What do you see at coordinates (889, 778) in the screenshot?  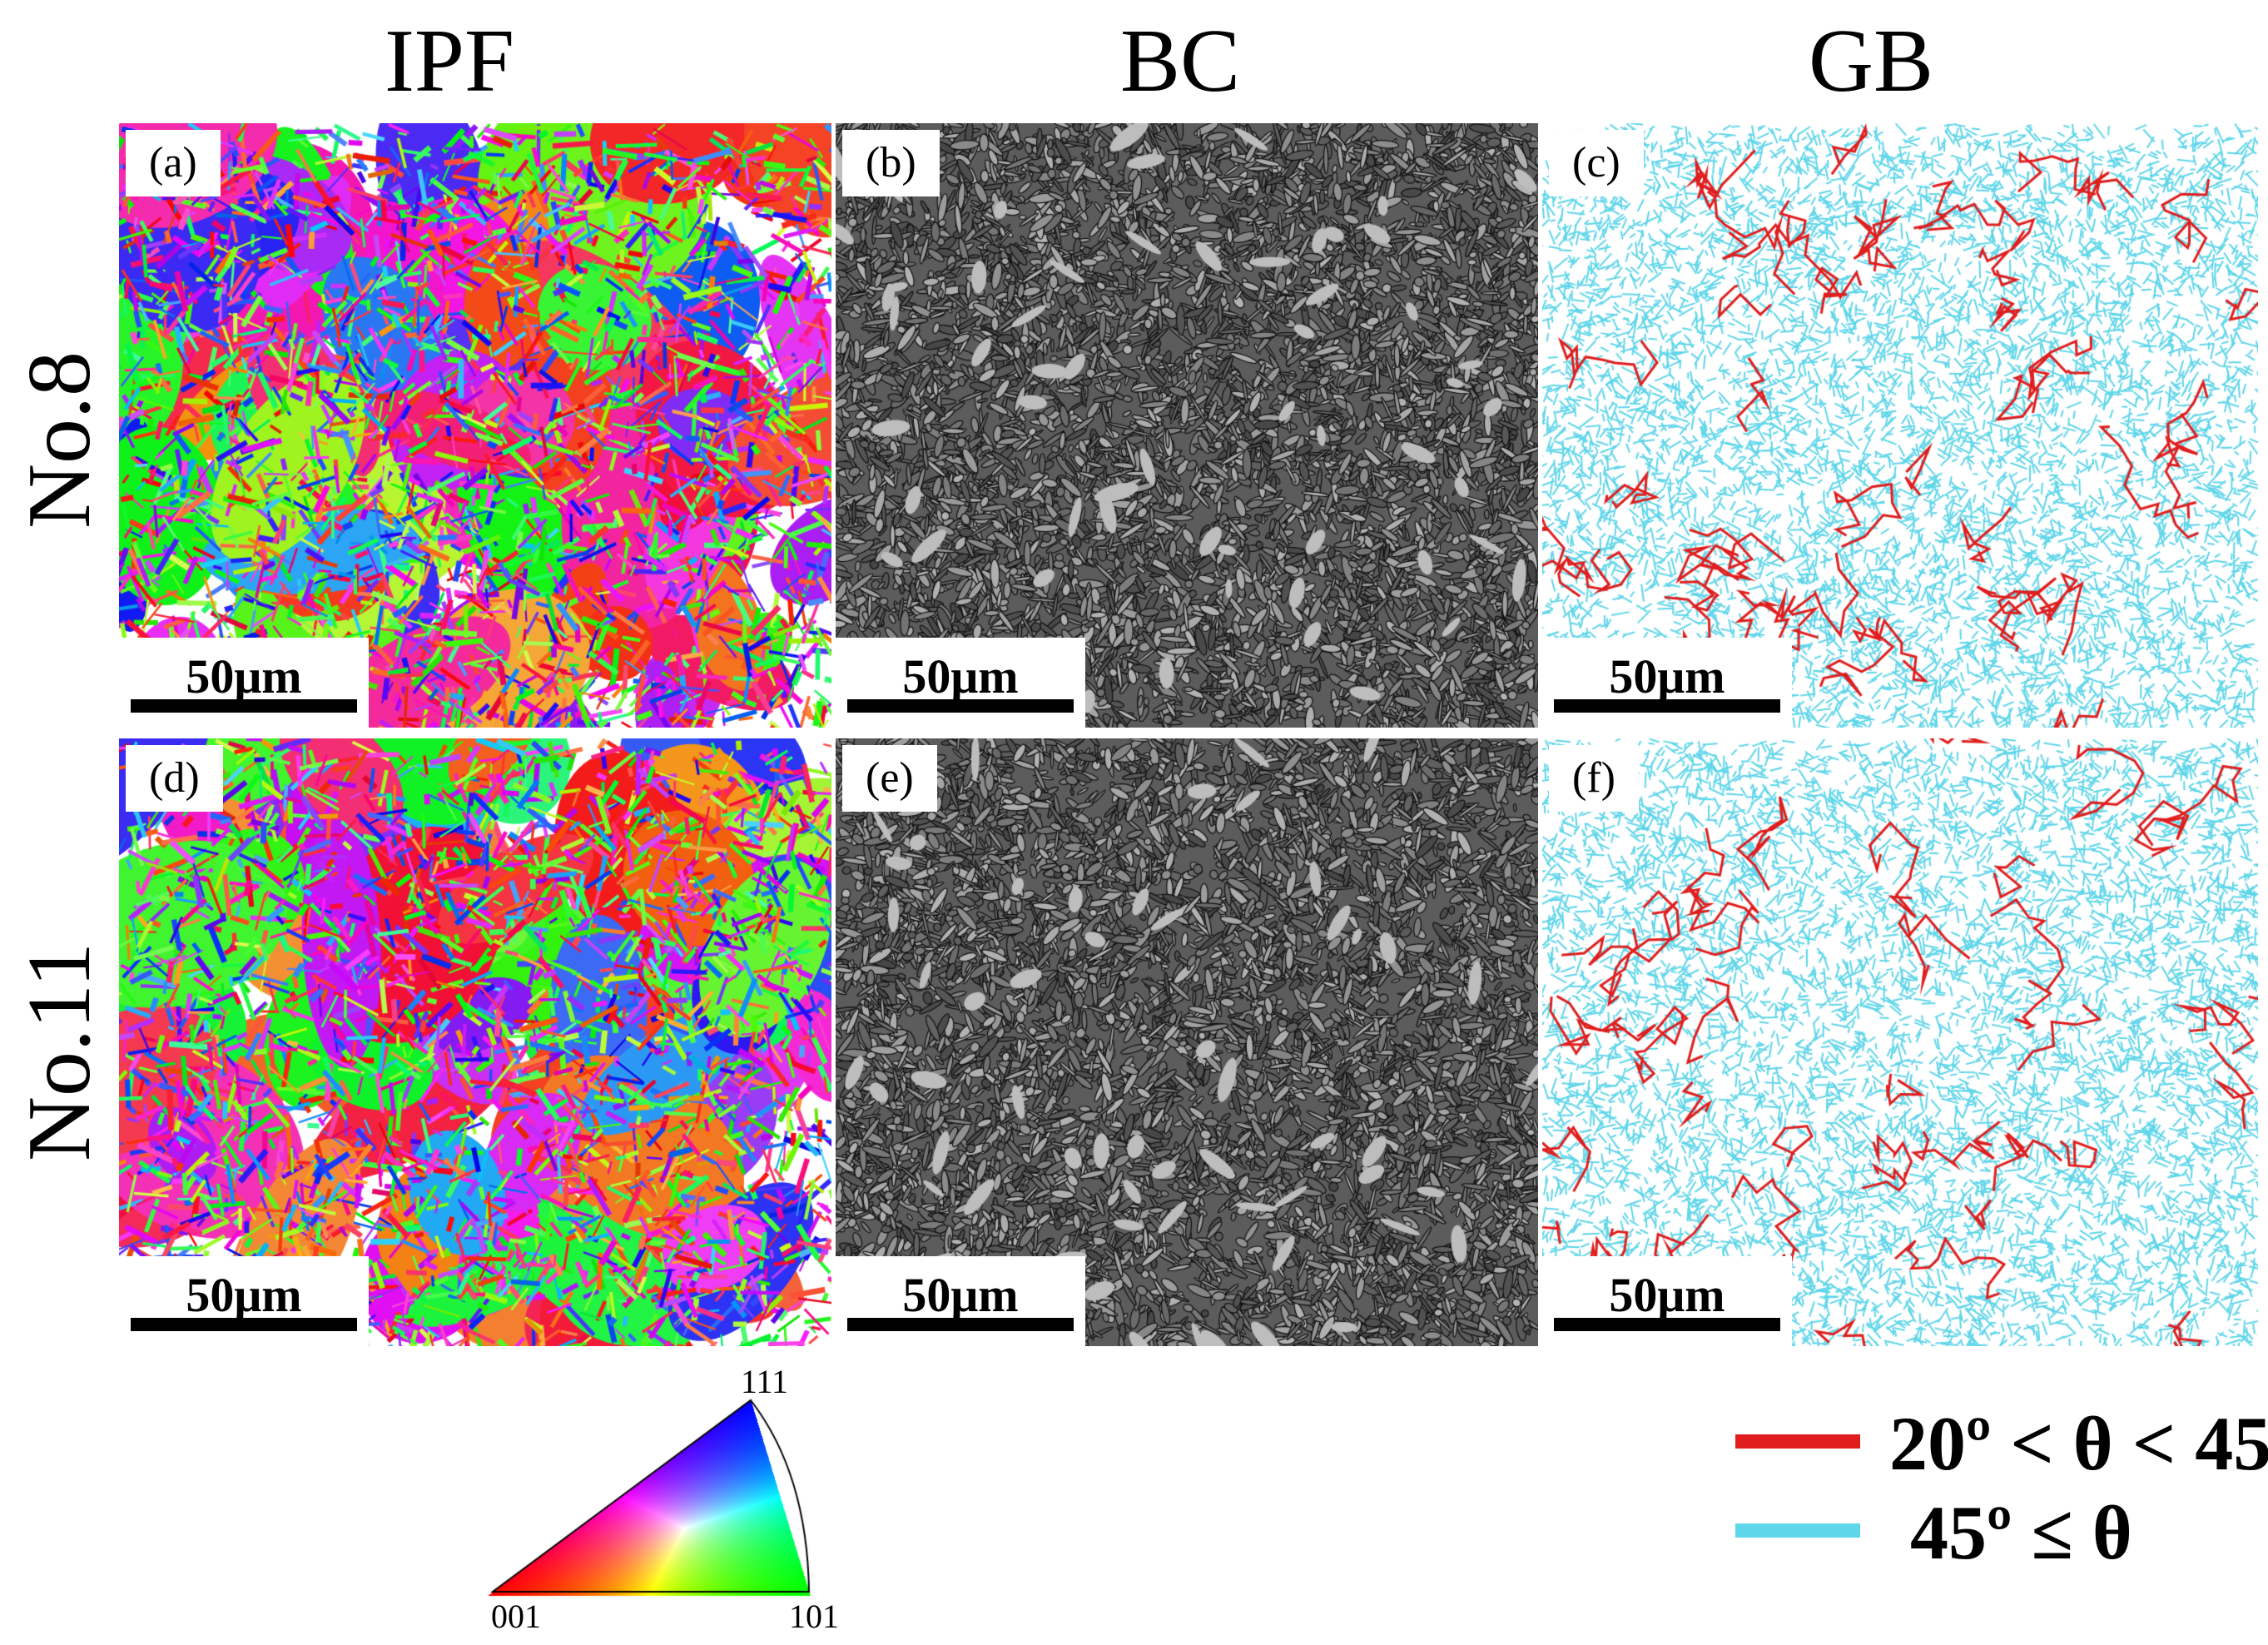 I see `panel-label: (e)` at bounding box center [889, 778].